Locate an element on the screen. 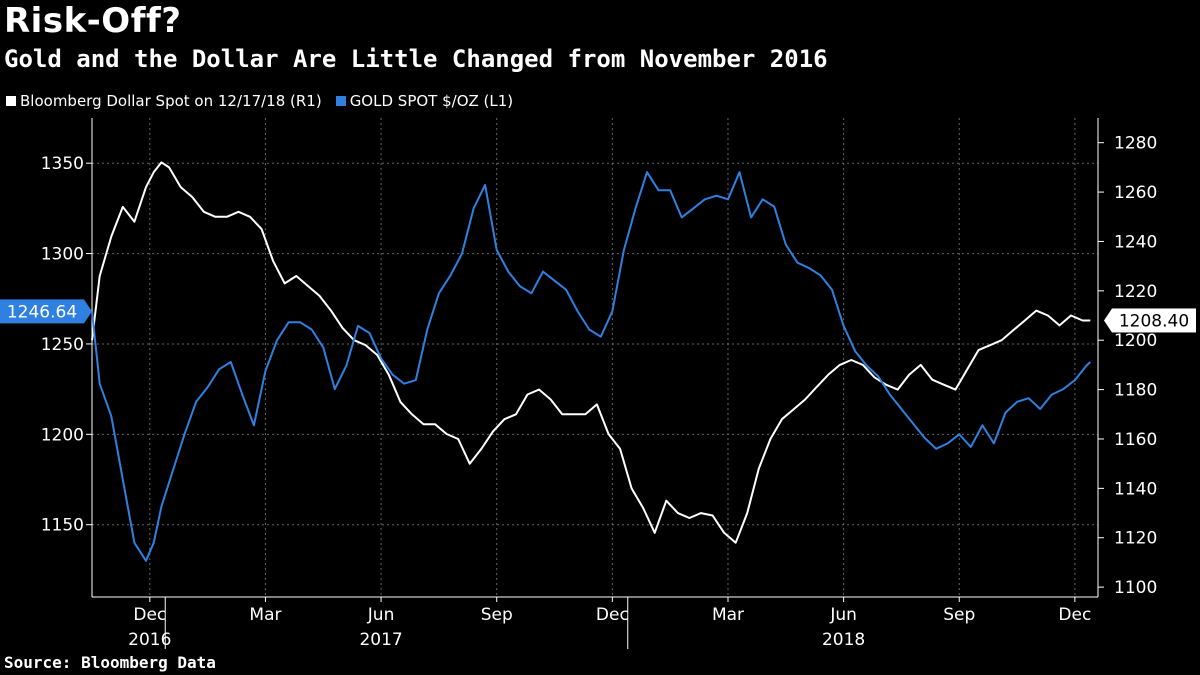  dollar-last-value-box is located at coordinates (1154, 320).